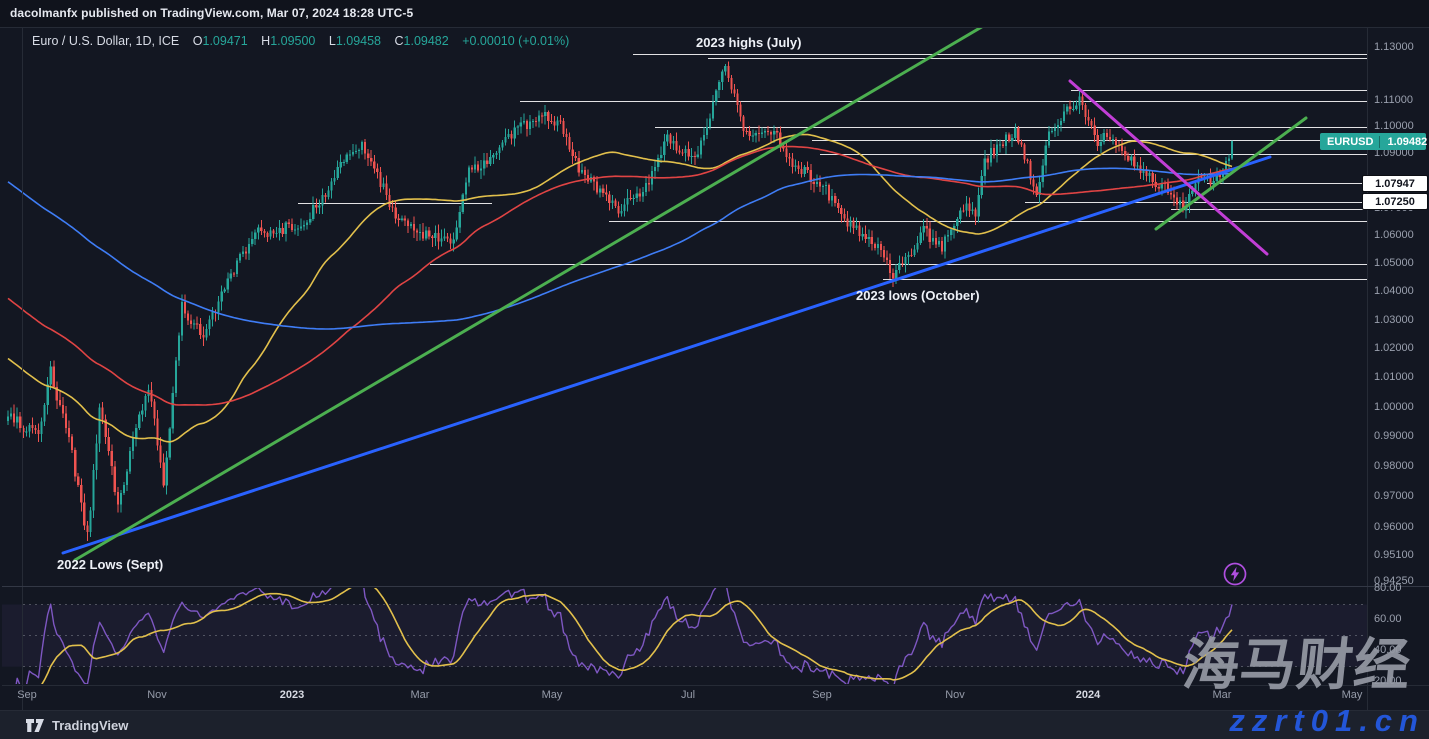 This screenshot has width=1429, height=739. I want to click on price-axis-label: 1.02000, so click(1394, 348).